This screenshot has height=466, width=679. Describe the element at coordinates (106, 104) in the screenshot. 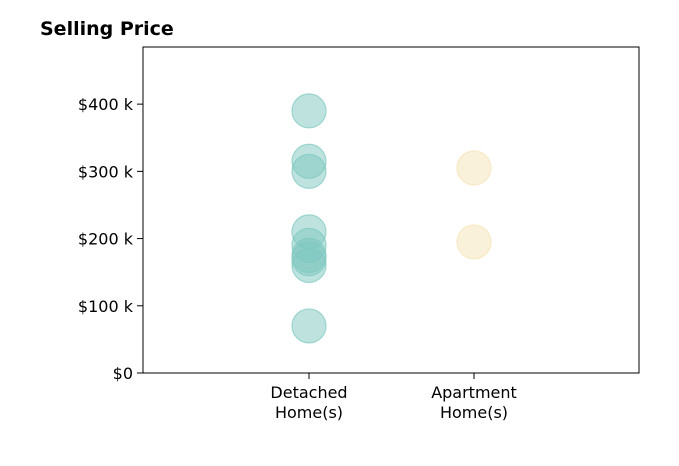

I see `y-tick-label: $400 k` at that location.